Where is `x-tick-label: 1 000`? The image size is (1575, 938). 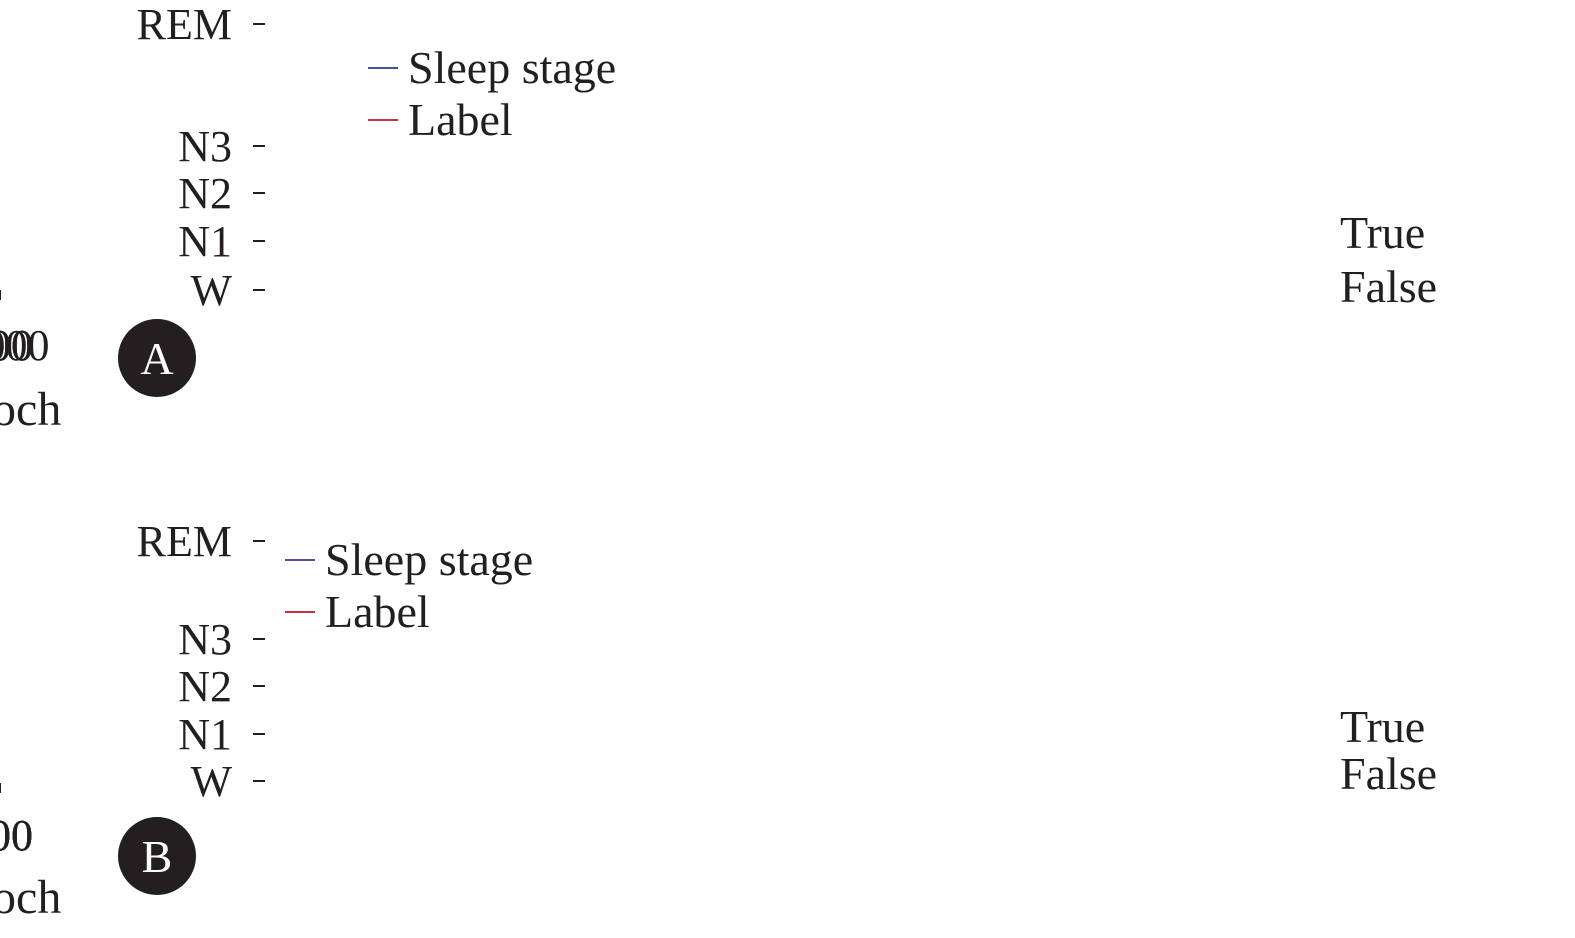
x-tick-label: 1 000 is located at coordinates (25, 345).